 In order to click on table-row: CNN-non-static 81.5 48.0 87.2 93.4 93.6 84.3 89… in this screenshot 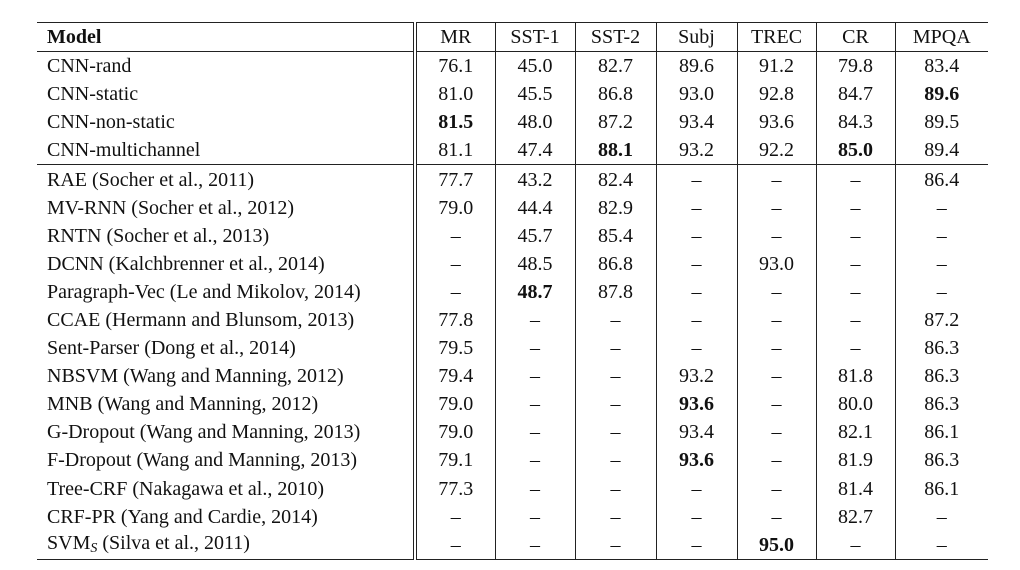, I will do `click(512, 122)`.